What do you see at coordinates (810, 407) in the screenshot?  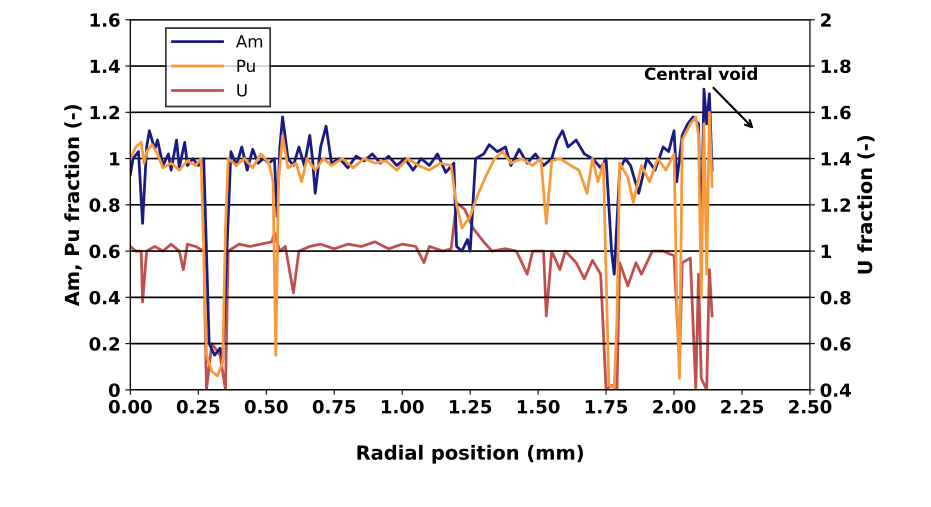 I see `x-tick-label: 2.50` at bounding box center [810, 407].